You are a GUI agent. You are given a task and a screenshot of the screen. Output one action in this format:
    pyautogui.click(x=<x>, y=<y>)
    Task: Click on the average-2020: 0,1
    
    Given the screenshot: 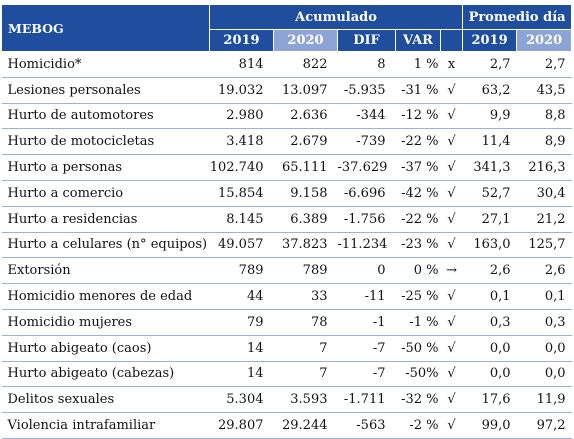 What is the action you would take?
    pyautogui.click(x=544, y=296)
    